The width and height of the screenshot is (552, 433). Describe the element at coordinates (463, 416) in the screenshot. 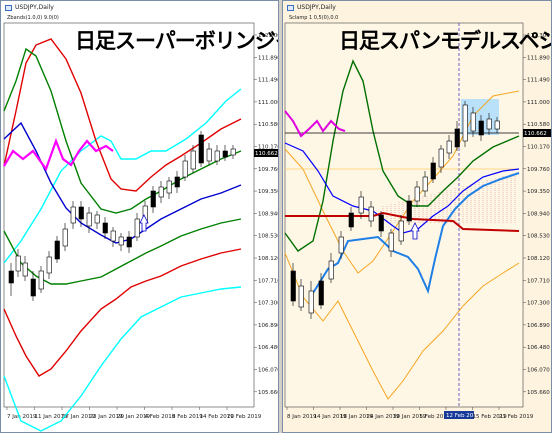

I see `cursor-date-label: 12 Feb 2019` at that location.